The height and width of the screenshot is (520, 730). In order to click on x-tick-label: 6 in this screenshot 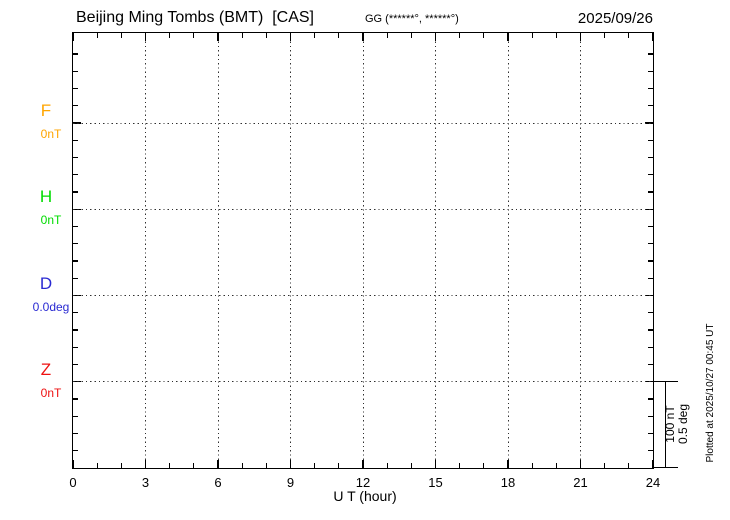, I will do `click(218, 482)`.